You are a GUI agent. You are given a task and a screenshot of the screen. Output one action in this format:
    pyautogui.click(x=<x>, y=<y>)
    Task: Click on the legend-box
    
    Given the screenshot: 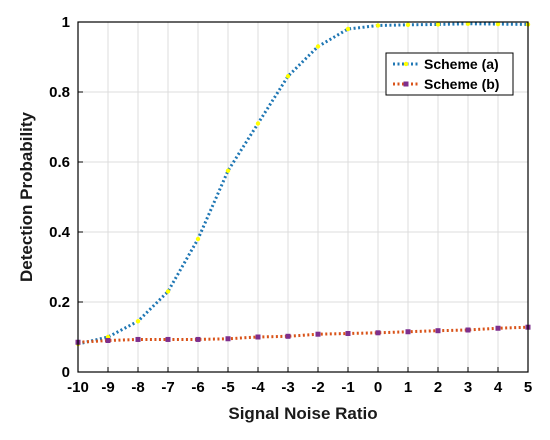 What is the action you would take?
    pyautogui.click(x=449, y=74)
    